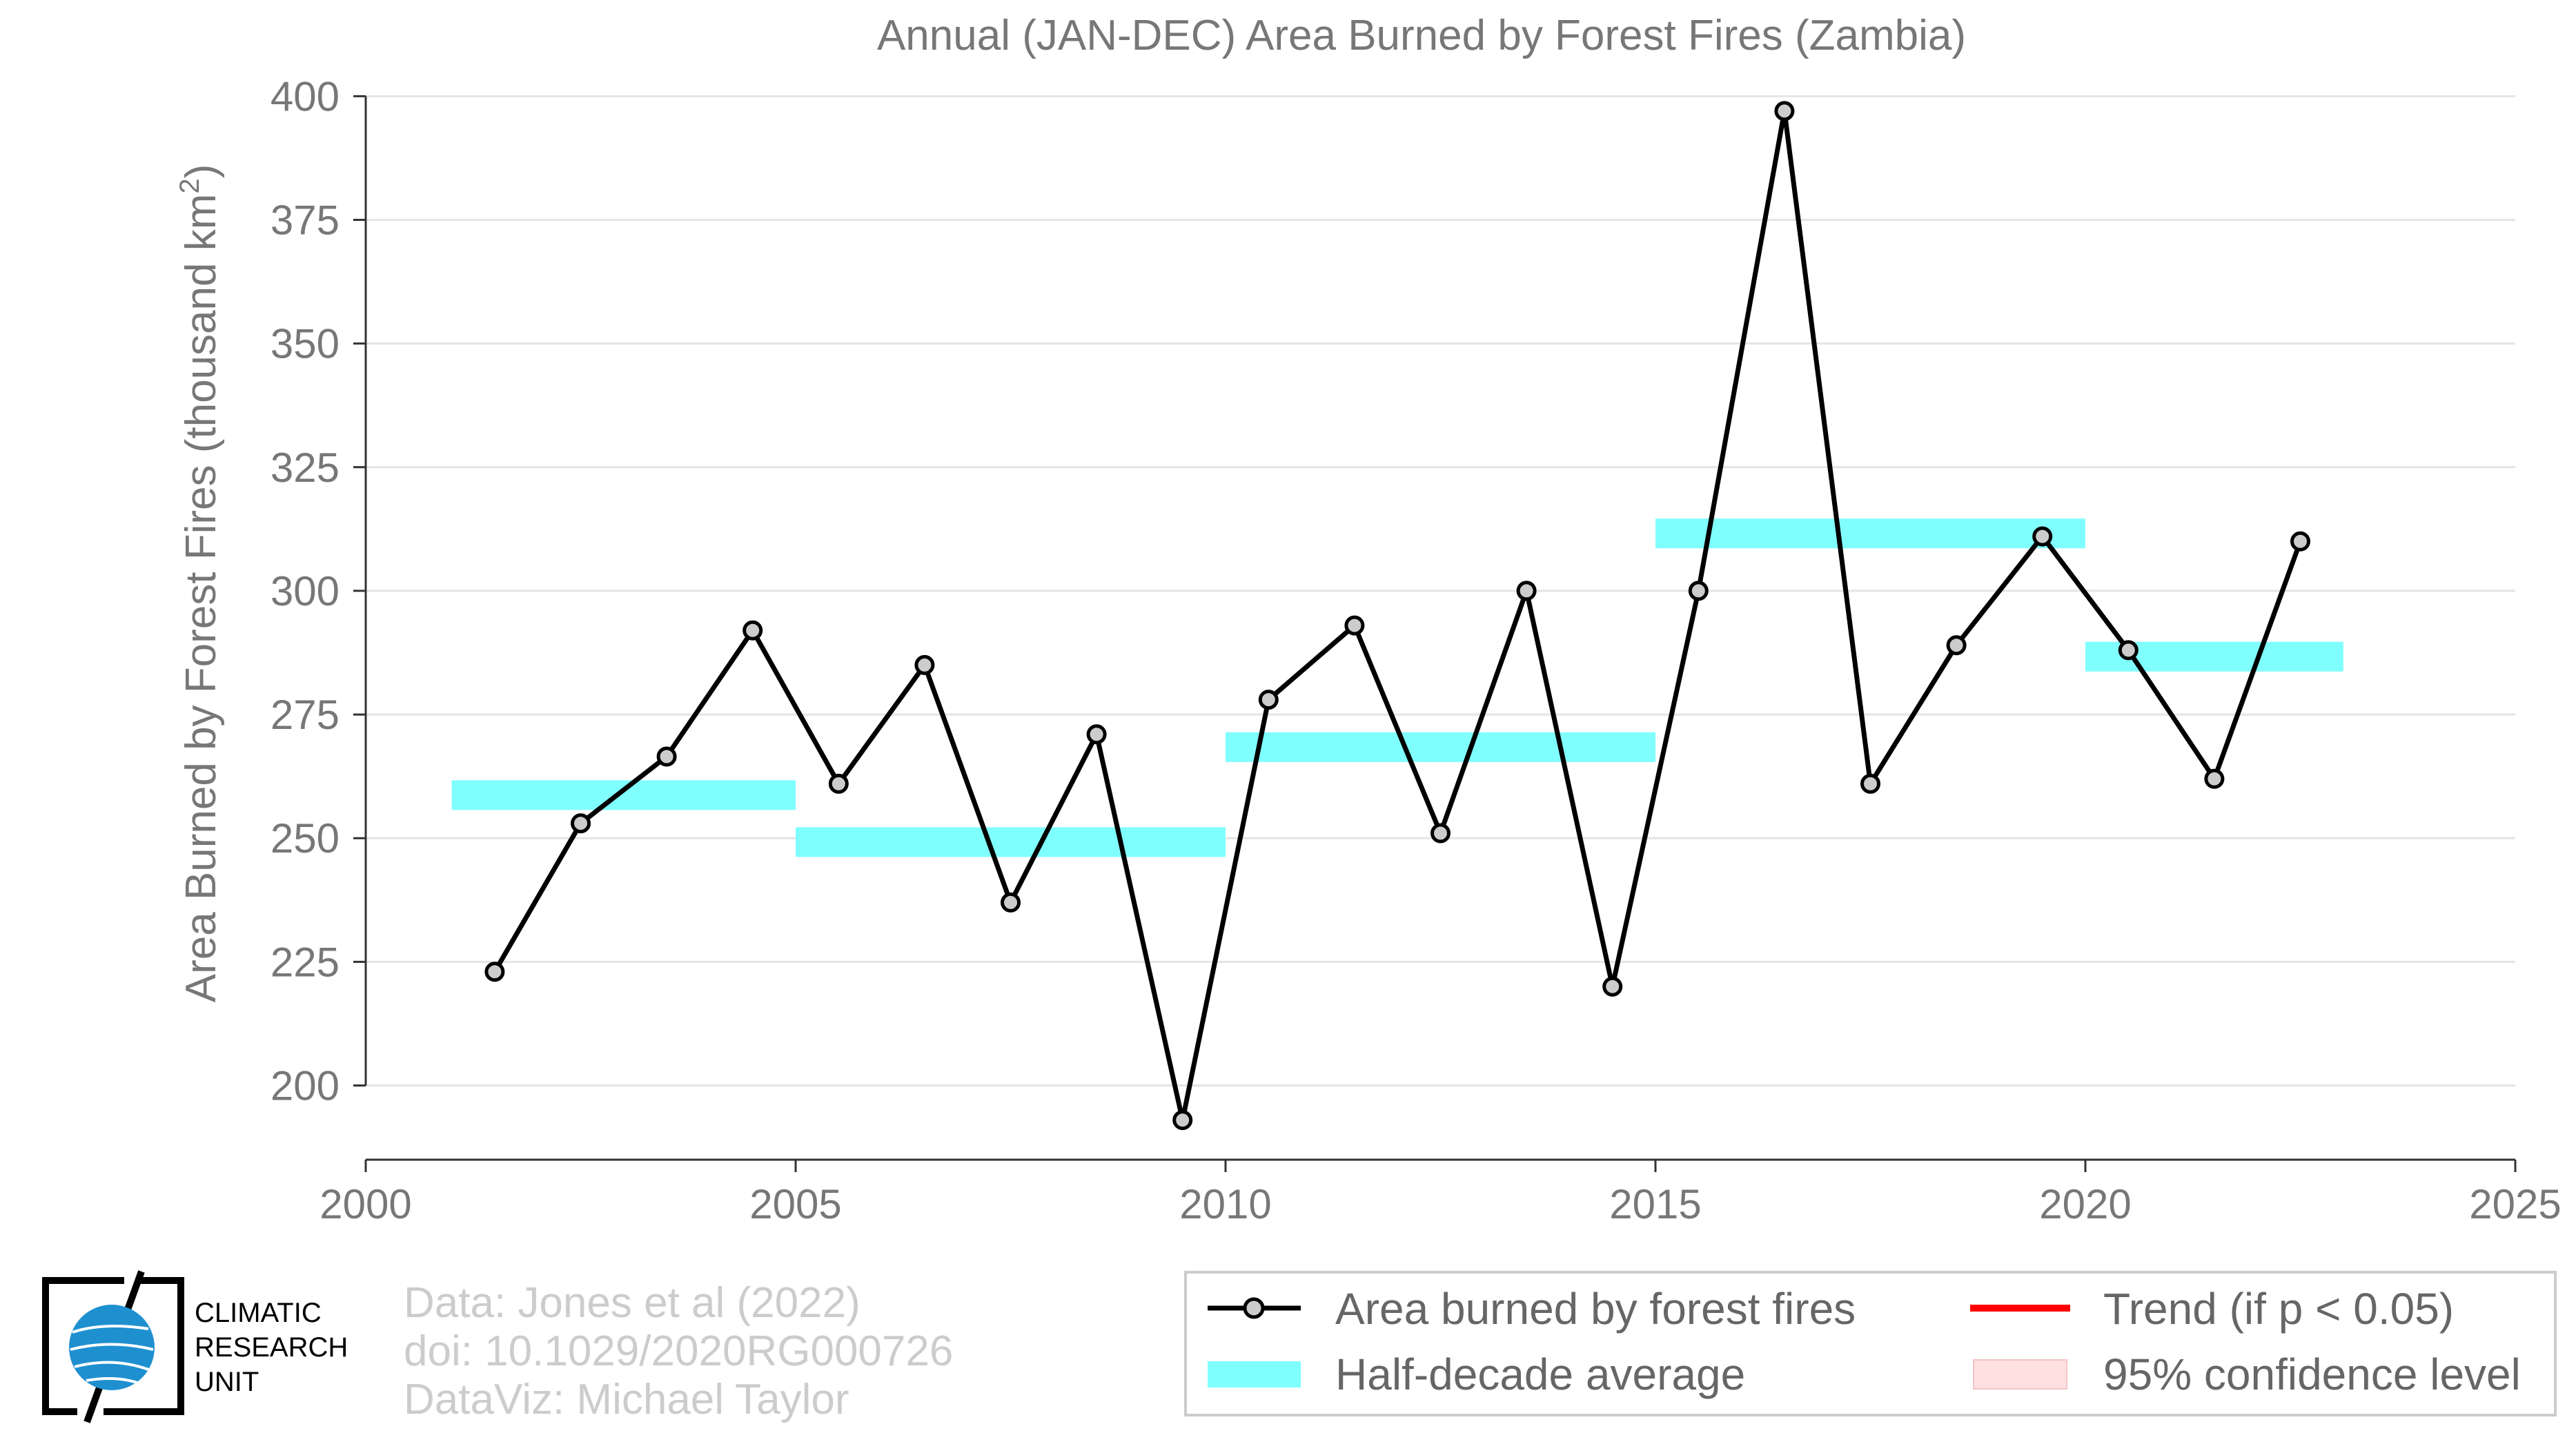 This screenshot has width=2576, height=1451. Describe the element at coordinates (1540, 1374) in the screenshot. I see `legend-label-half-decade: Half-decade average` at that location.